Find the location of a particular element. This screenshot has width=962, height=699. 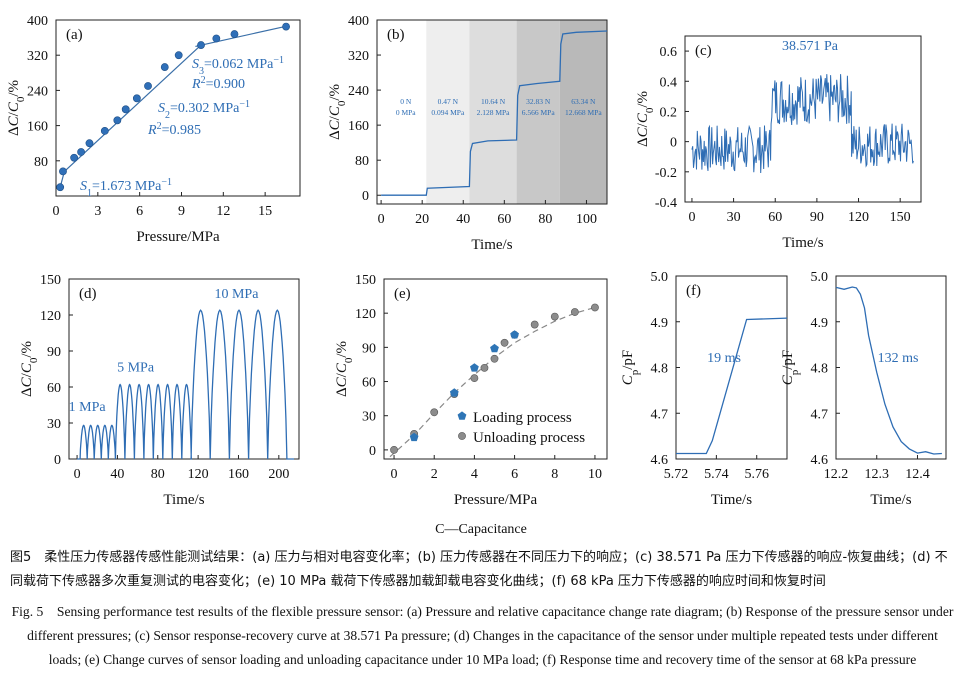

level-label-force: 32.83 N is located at coordinates (538, 101).